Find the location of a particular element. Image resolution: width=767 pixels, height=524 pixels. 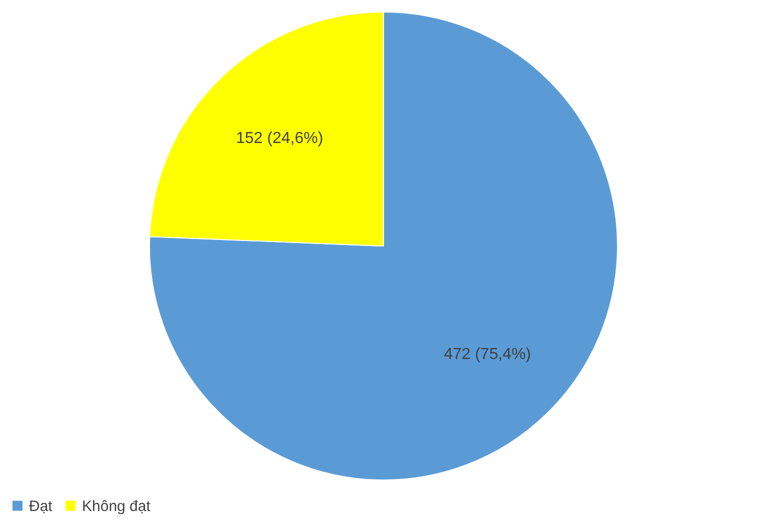

data-label: 472 (75,4%) is located at coordinates (487, 355).